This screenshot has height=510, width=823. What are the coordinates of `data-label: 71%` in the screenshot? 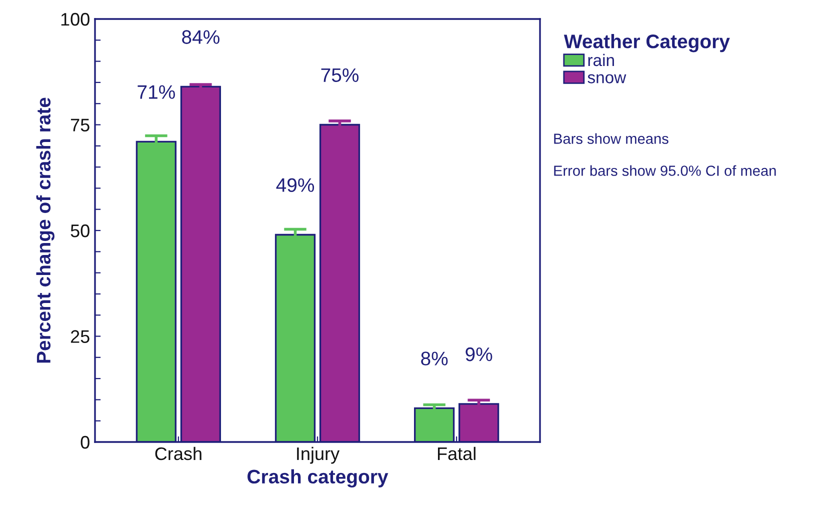 It's located at (156, 92).